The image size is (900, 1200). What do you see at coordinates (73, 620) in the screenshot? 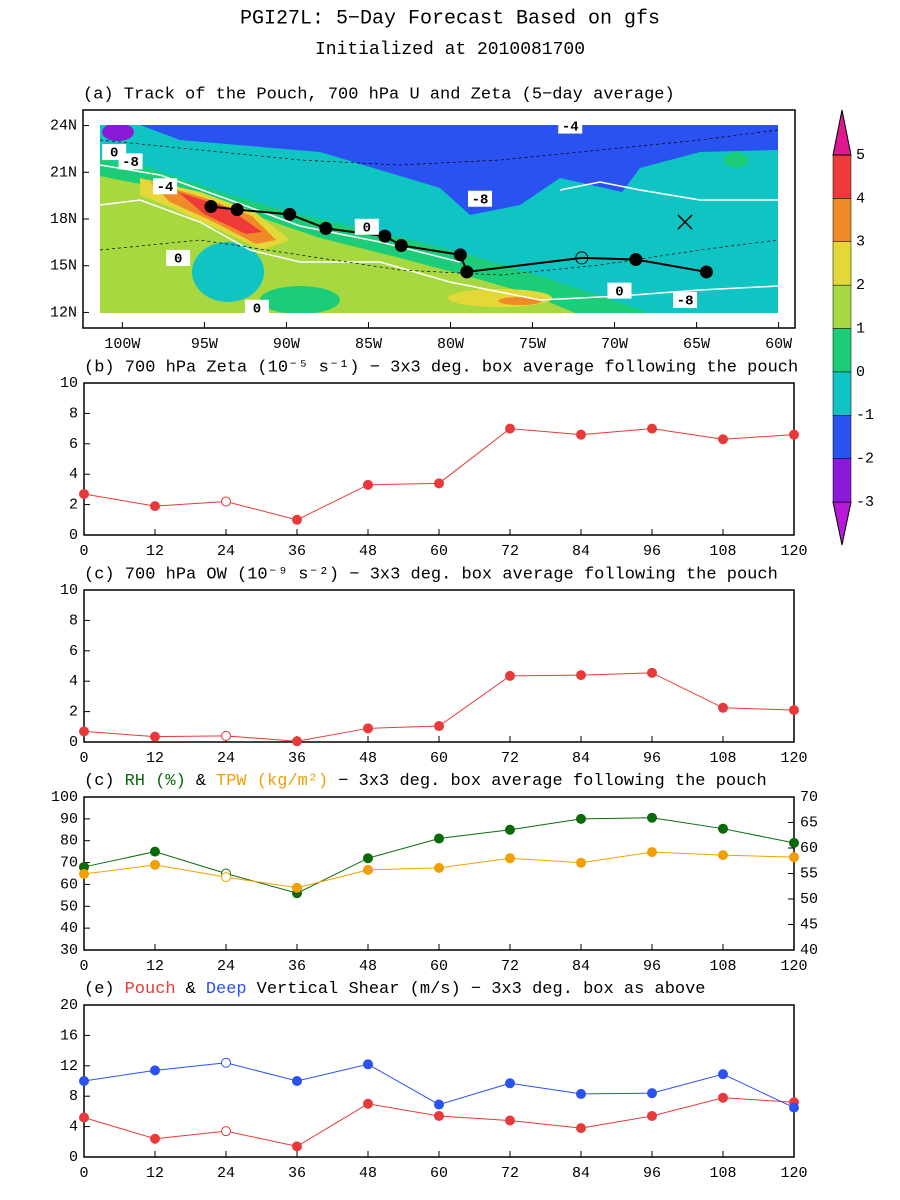
I see `y-tick-label: 8` at bounding box center [73, 620].